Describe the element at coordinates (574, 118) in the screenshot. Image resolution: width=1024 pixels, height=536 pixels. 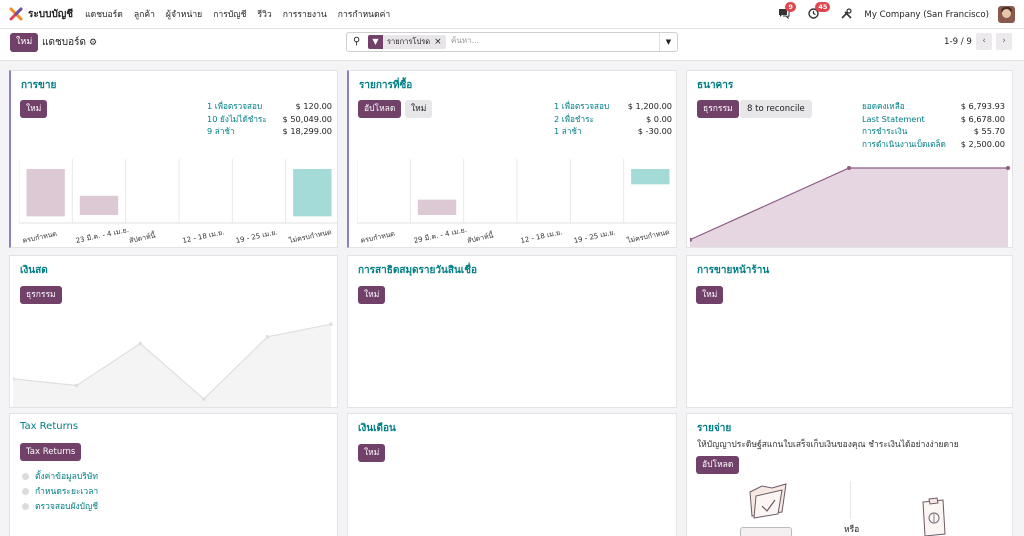
I see `stat-label: 2 เพื่อชำระ` at that location.